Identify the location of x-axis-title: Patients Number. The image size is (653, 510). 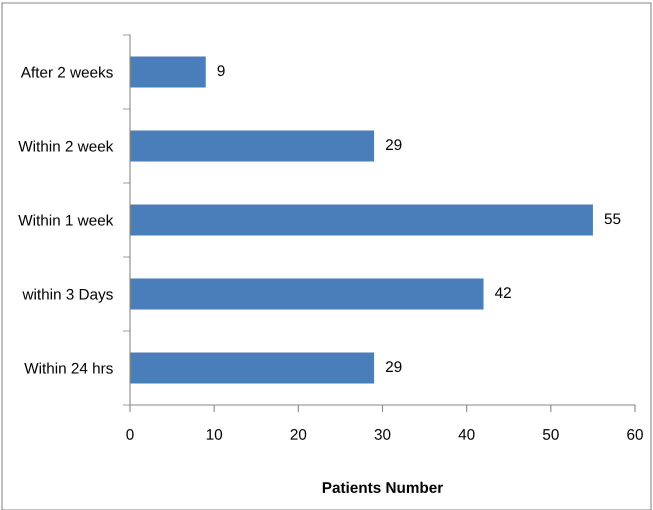
(382, 487).